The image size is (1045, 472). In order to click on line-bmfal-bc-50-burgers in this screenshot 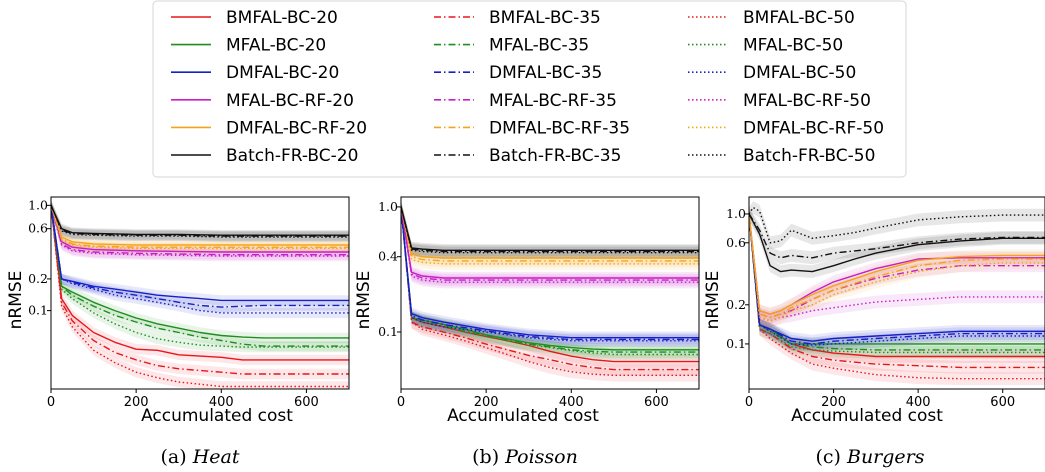, I will do `click(897, 296)`.